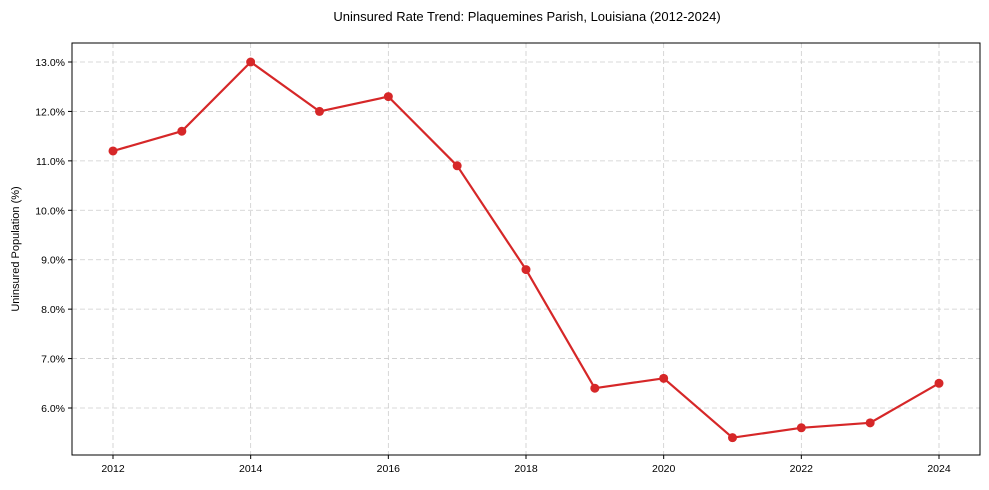  What do you see at coordinates (16, 248) in the screenshot?
I see `y-axis-label: Uninsured Population (%)` at bounding box center [16, 248].